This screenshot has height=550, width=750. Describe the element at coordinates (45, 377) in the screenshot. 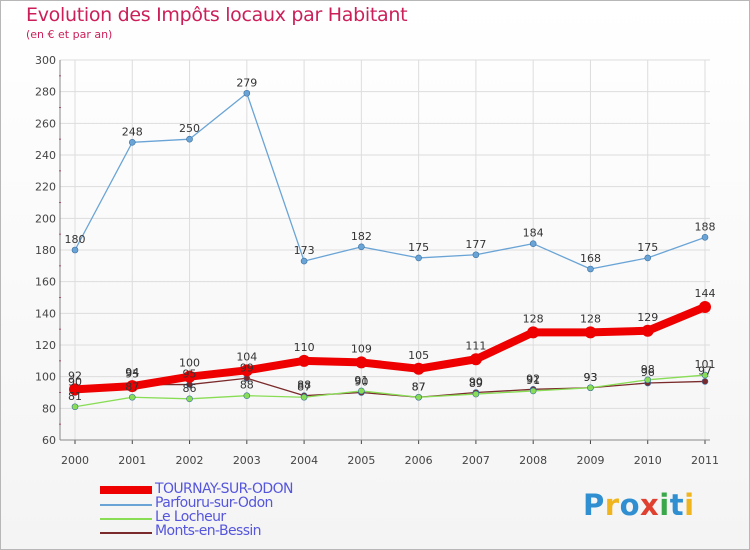

I see `y-tick-label: 100` at that location.